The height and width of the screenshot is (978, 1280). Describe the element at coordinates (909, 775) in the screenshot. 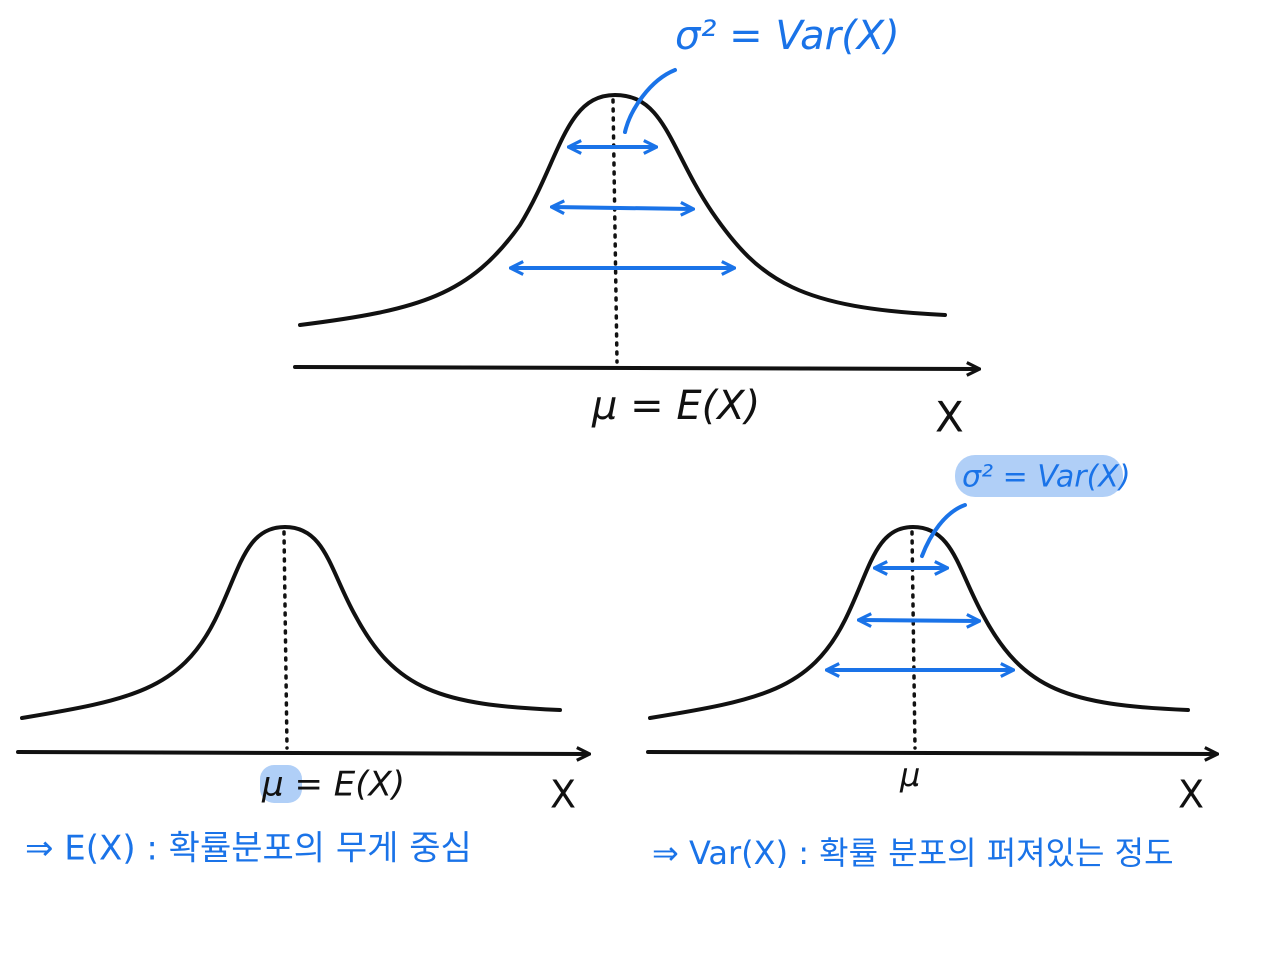

I see `mean-label: μ` at that location.